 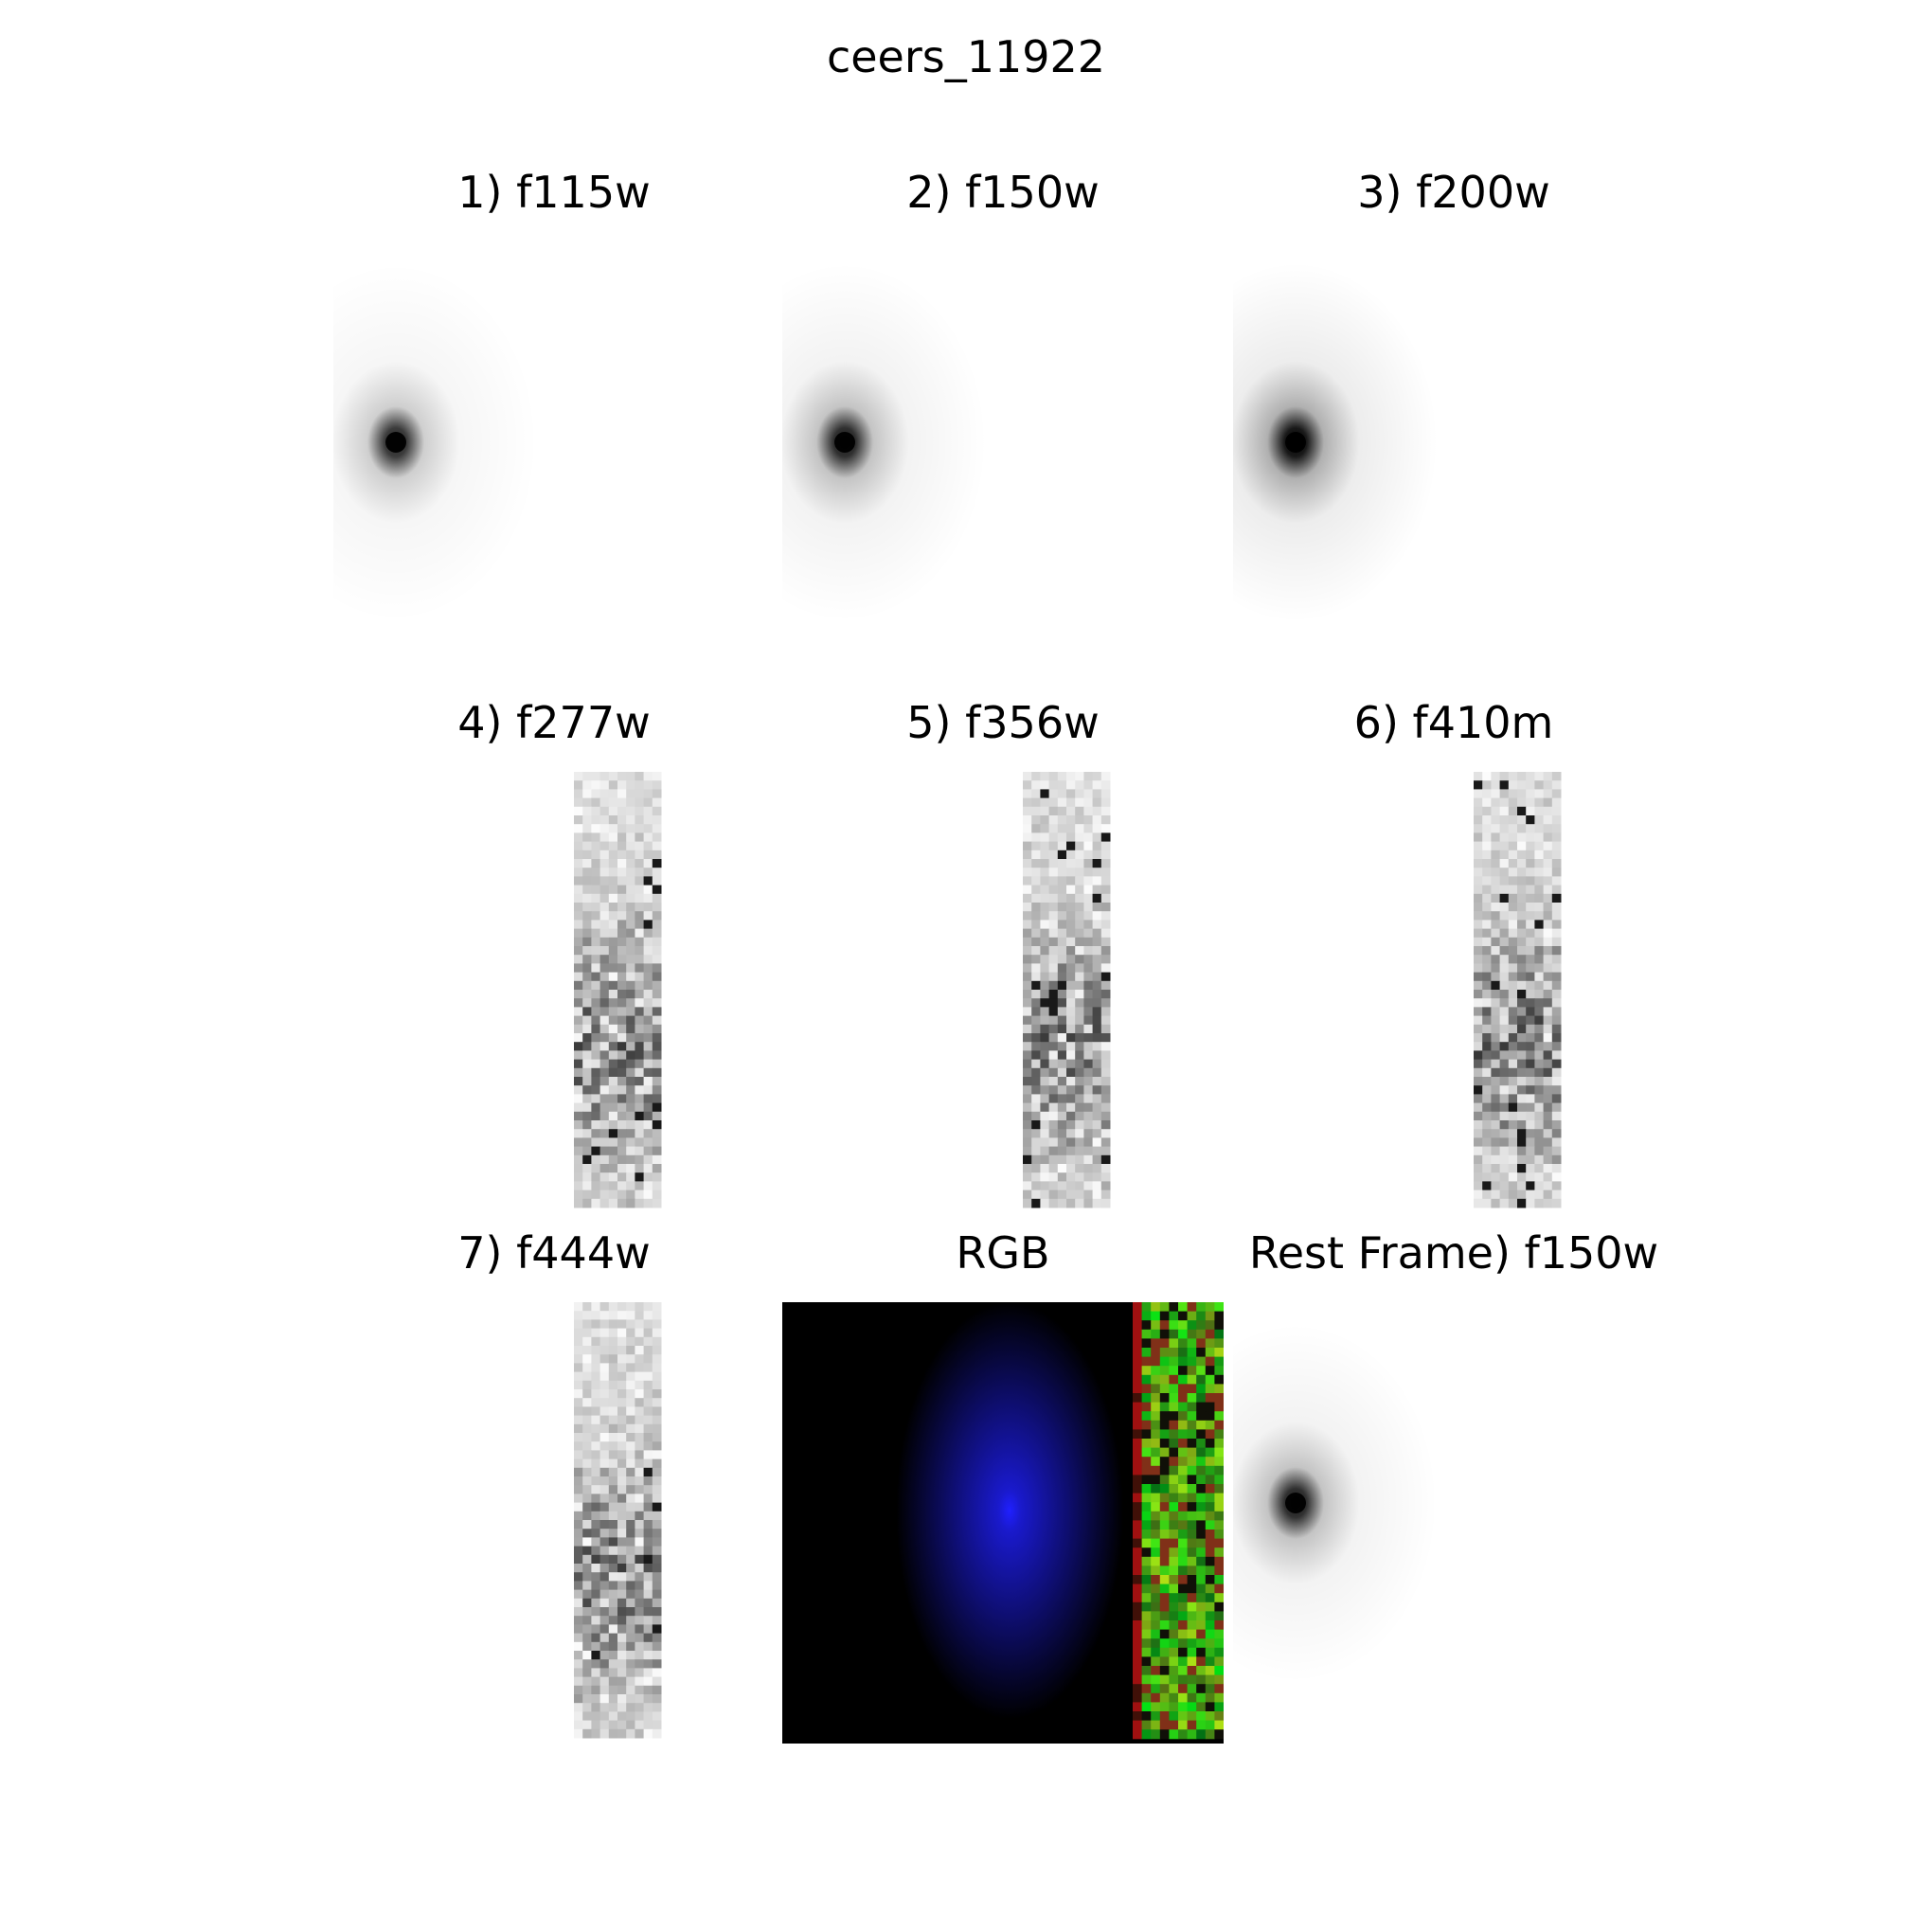 What do you see at coordinates (1003, 1253) in the screenshot?
I see `panel-title: RGB` at bounding box center [1003, 1253].